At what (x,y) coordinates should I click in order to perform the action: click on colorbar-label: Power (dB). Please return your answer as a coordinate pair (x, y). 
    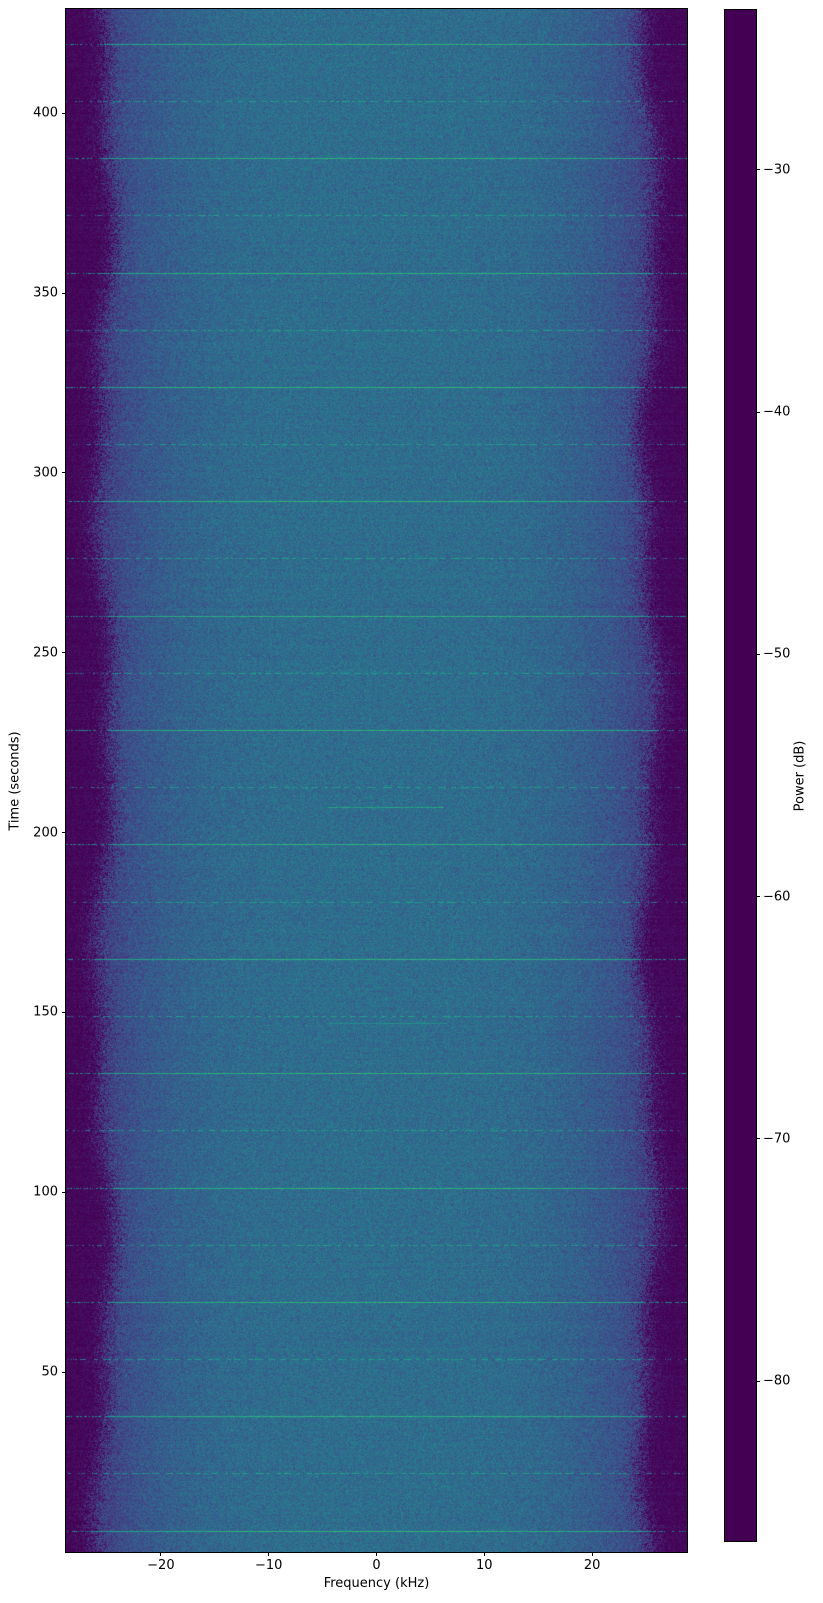
    Looking at the image, I should click on (800, 775).